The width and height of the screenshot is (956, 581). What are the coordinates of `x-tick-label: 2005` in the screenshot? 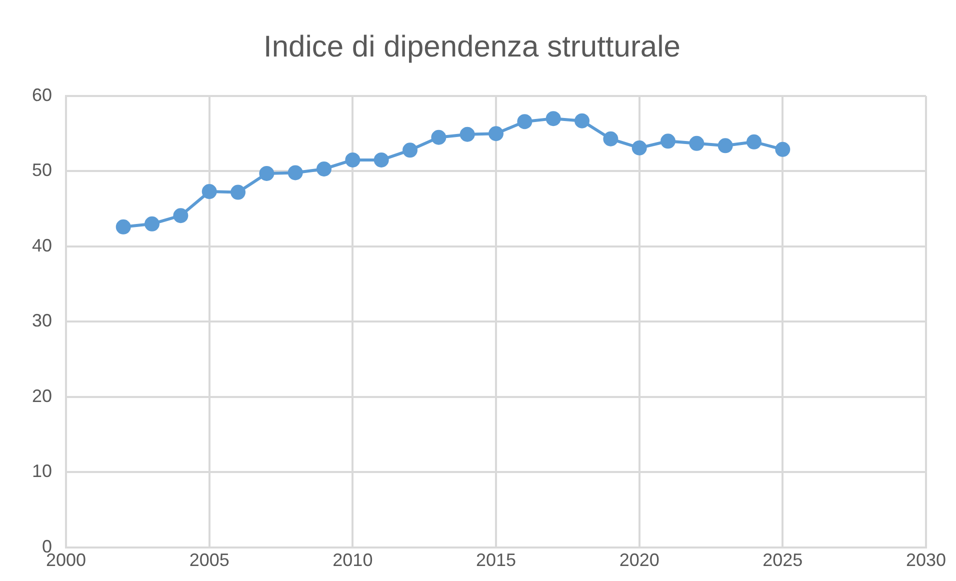 It's located at (209, 560).